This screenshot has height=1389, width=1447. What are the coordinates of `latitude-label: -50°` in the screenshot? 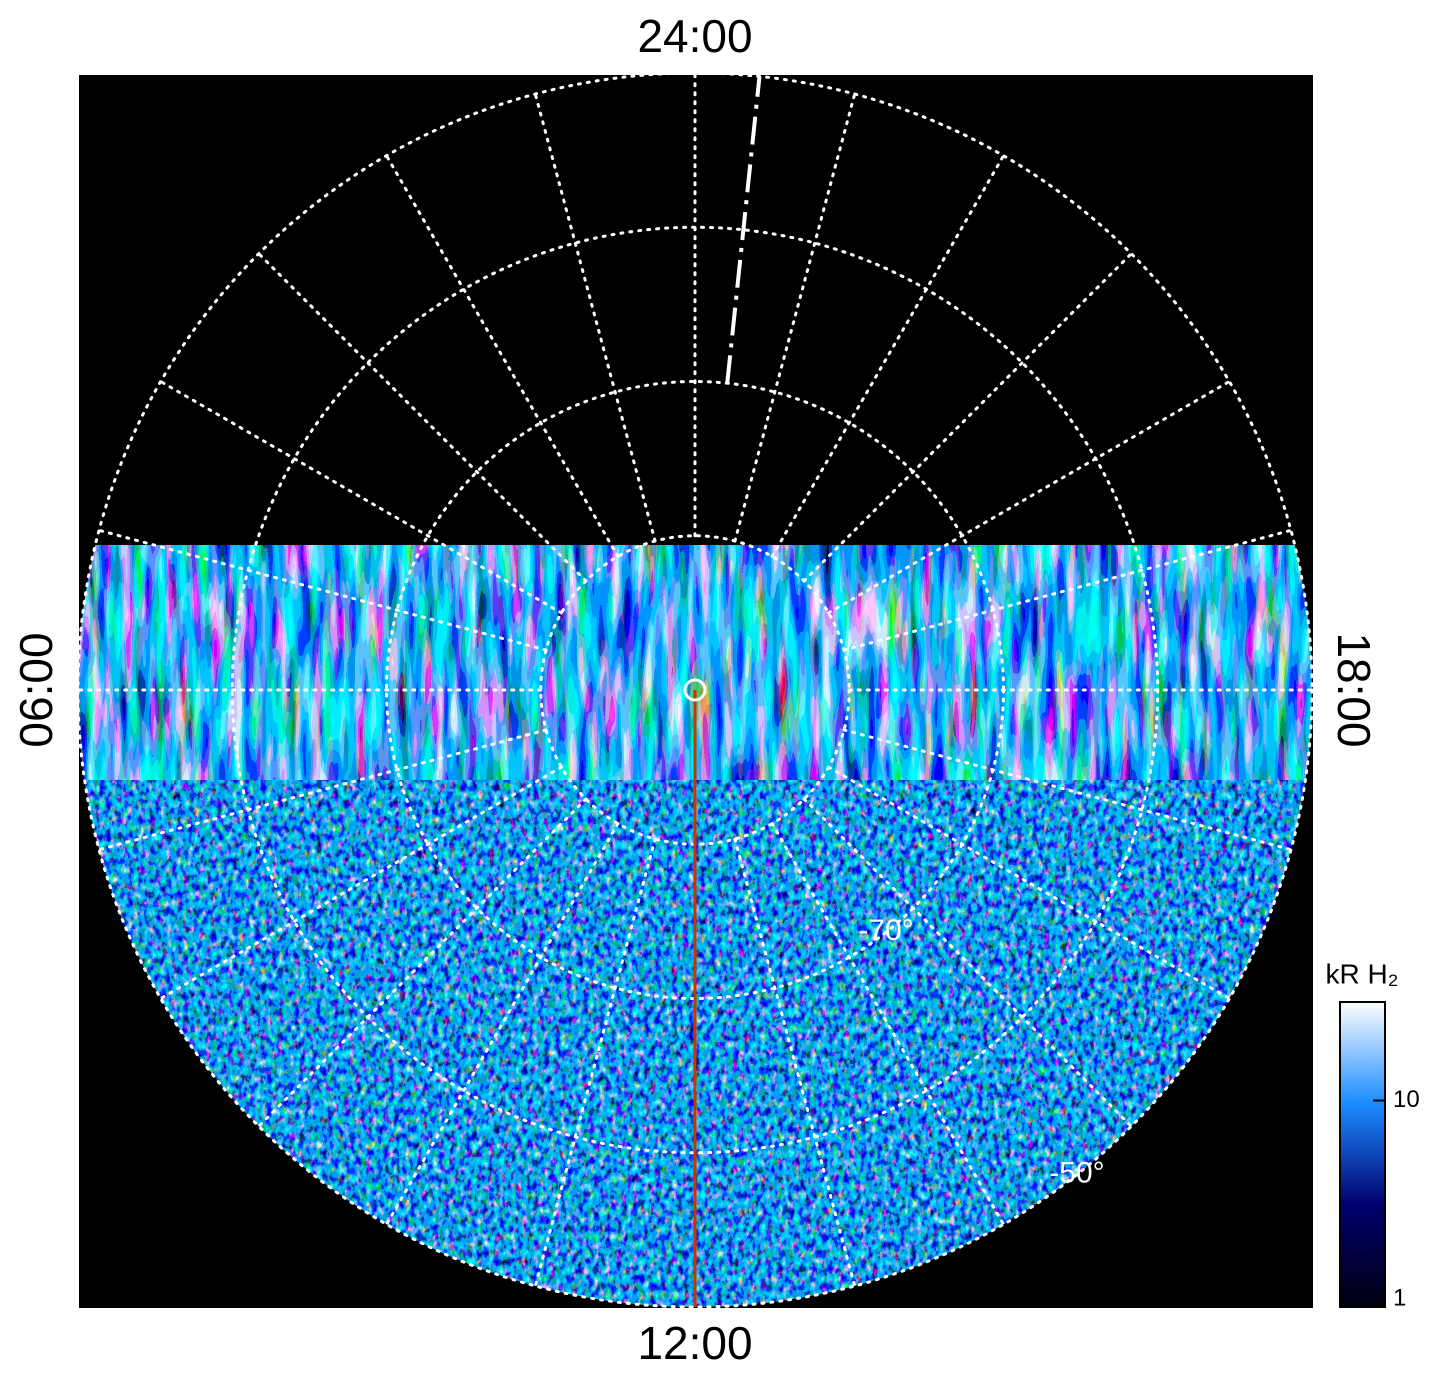 It's located at (1076, 1172).